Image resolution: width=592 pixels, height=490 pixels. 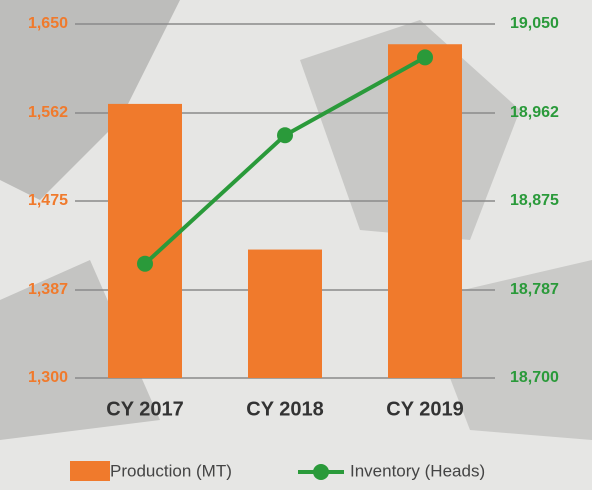 What do you see at coordinates (48, 23) in the screenshot?
I see `y-tick-label: 1,650` at bounding box center [48, 23].